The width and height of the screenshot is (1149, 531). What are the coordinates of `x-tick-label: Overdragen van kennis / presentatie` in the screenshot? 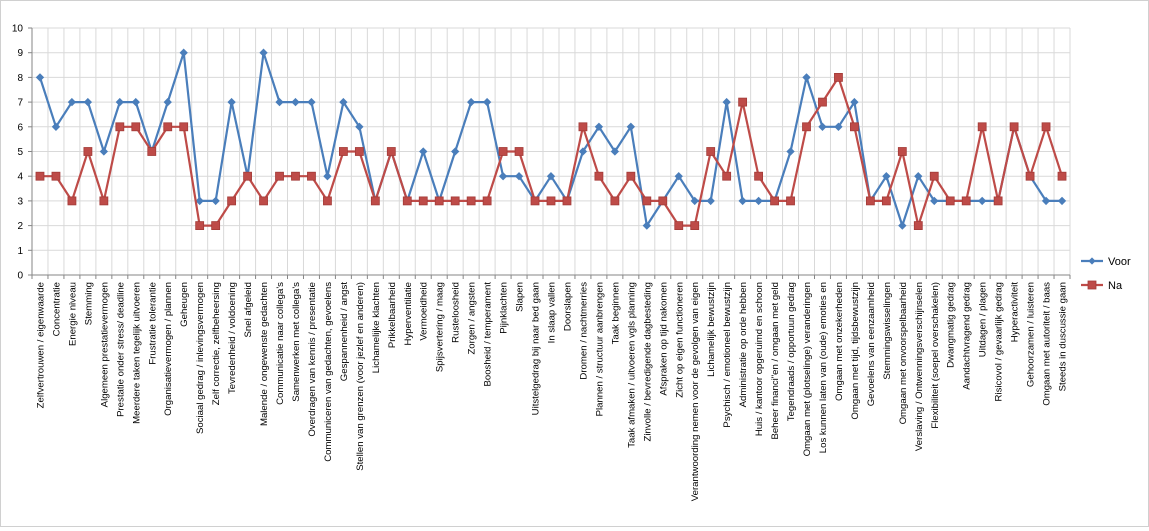 It's located at (312, 359).